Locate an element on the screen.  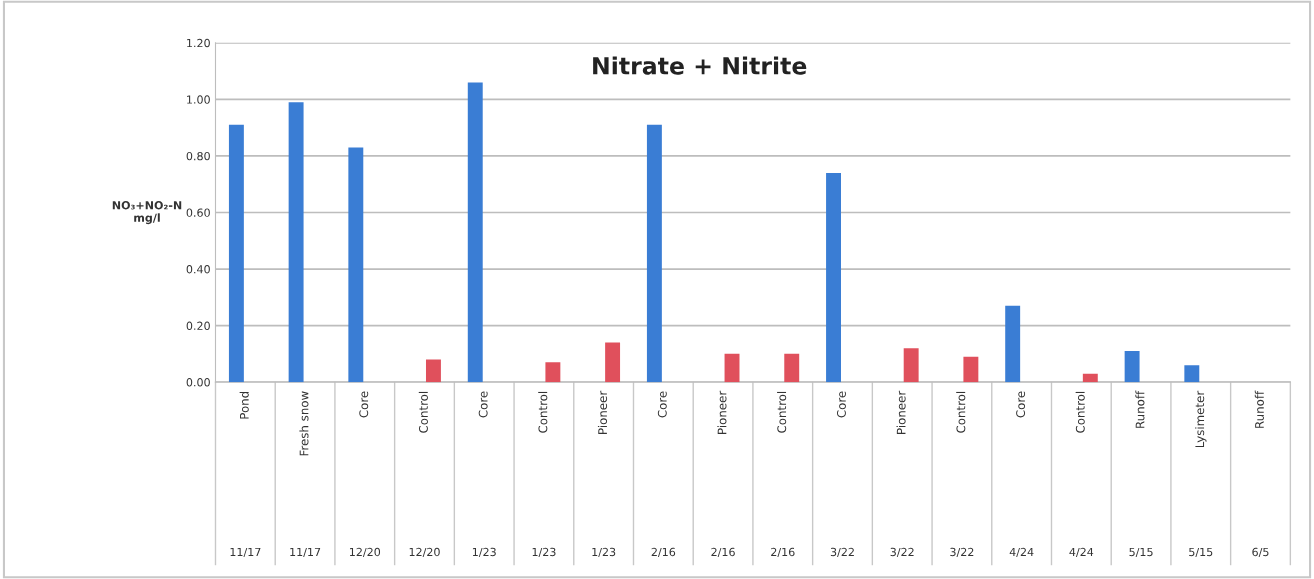
category-label: Pioneer 1/23 is located at coordinates (604, 474).